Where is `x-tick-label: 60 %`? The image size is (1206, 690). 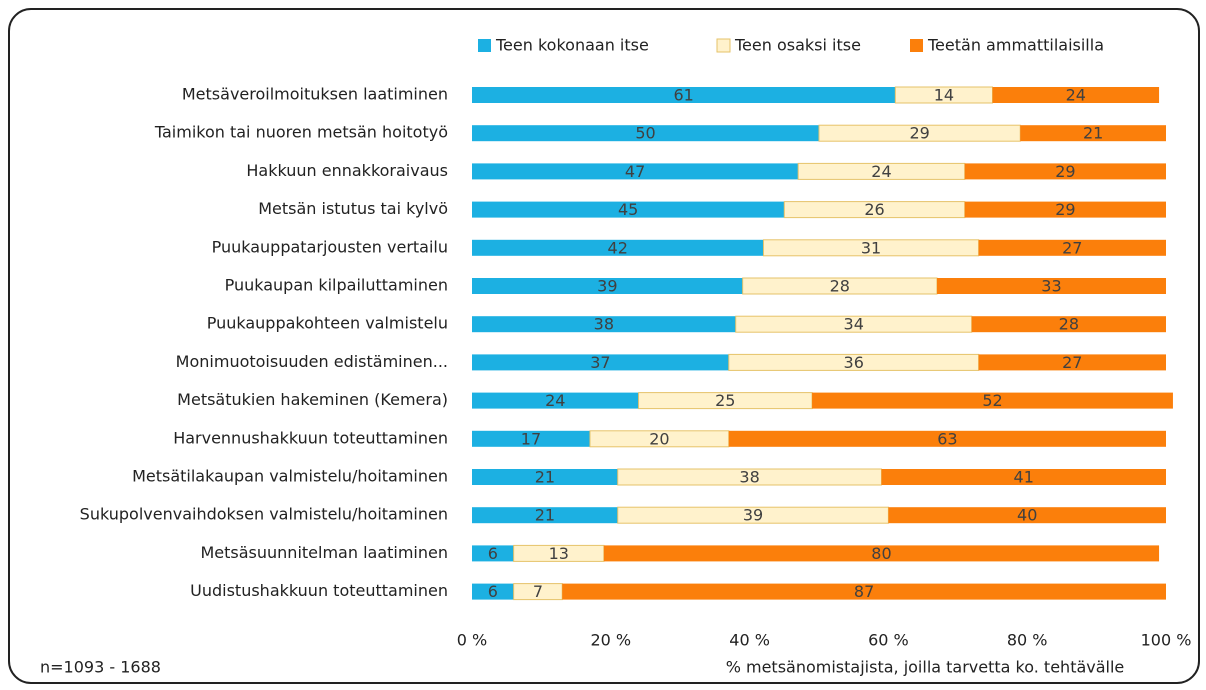
x-tick-label: 60 % is located at coordinates (888, 640).